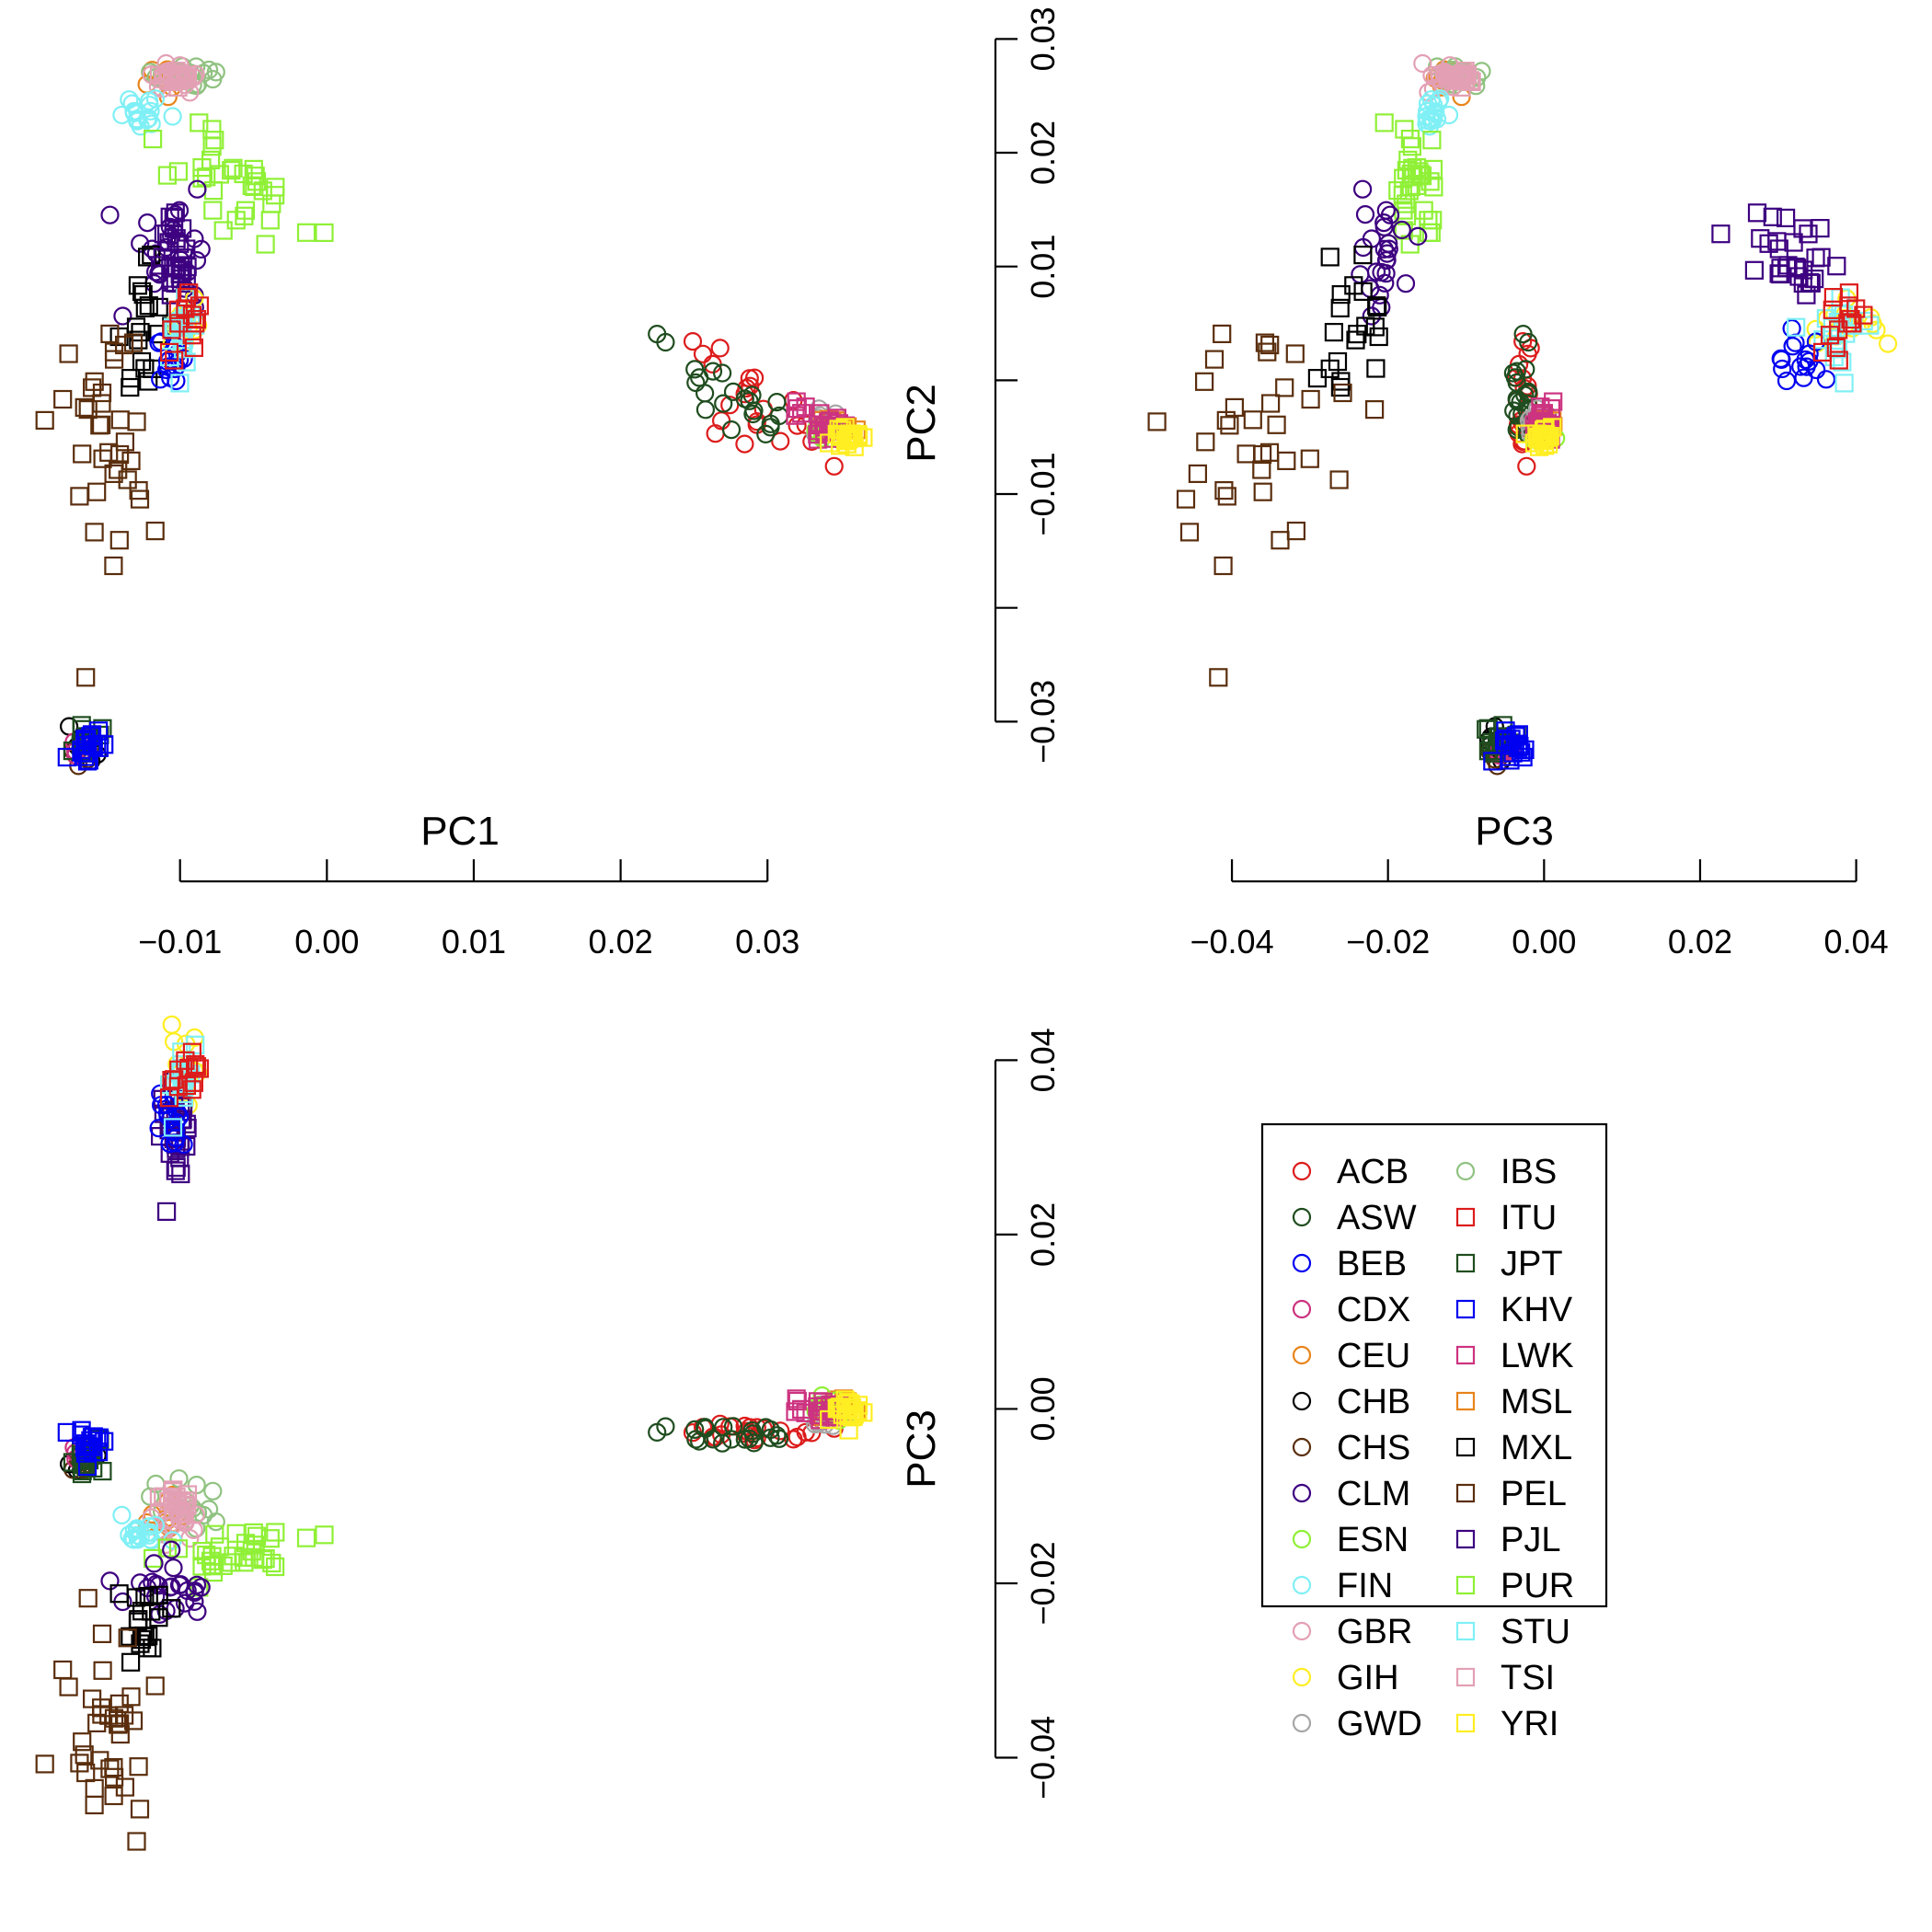  I want to click on legend-label: PJL, so click(1530, 1540).